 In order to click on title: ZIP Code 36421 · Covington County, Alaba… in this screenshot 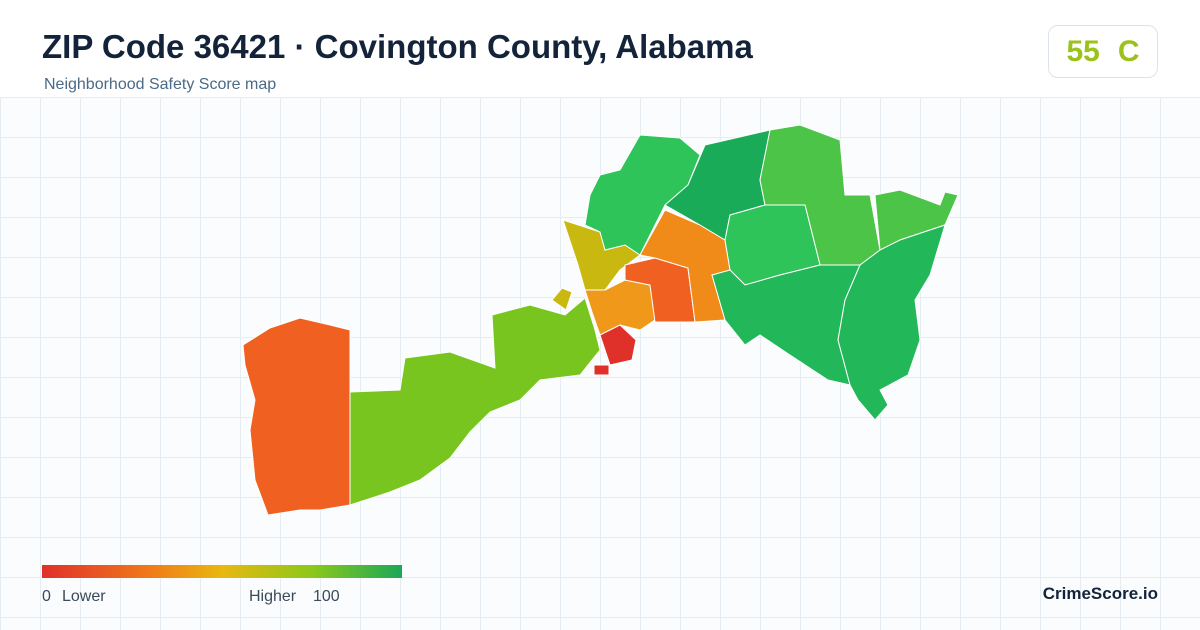, I will do `click(397, 46)`.